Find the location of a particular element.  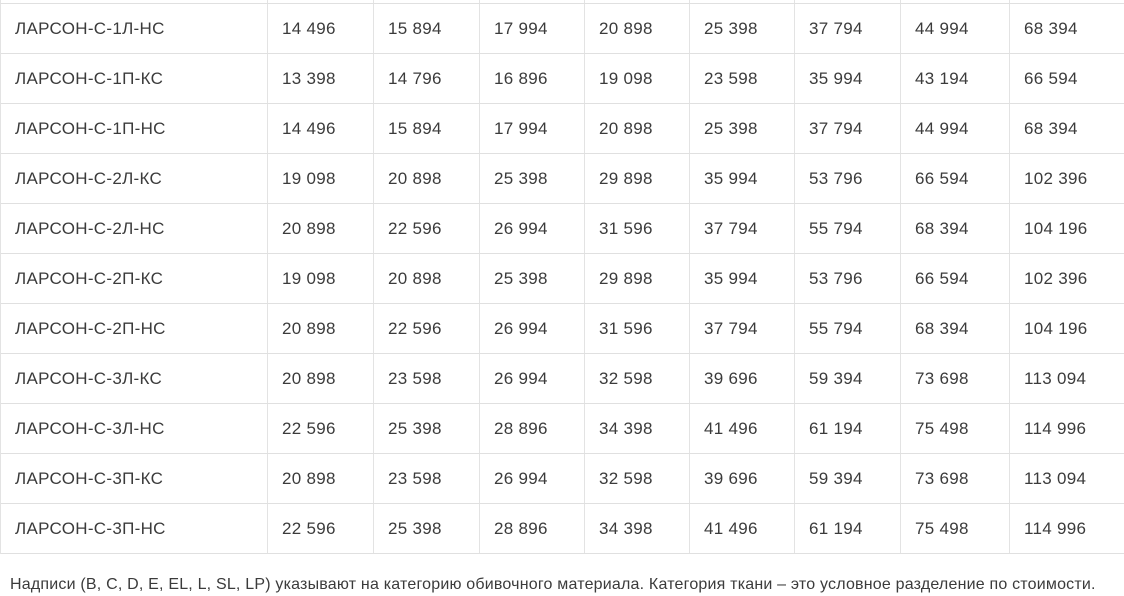

price-cell: 59 394 is located at coordinates (848, 478).